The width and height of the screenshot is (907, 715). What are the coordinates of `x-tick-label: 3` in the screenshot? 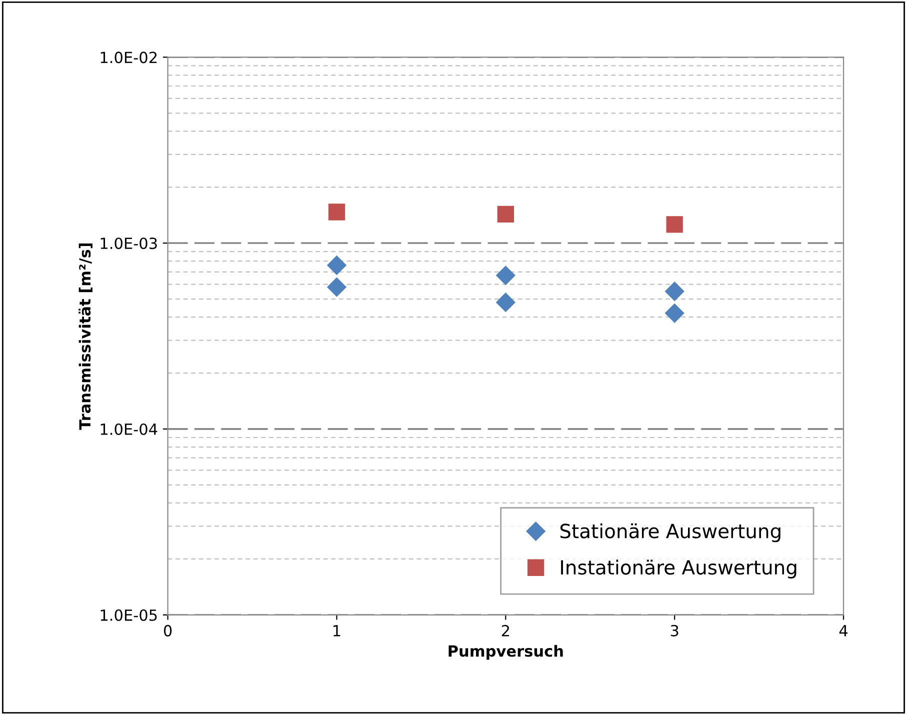 It's located at (674, 630).